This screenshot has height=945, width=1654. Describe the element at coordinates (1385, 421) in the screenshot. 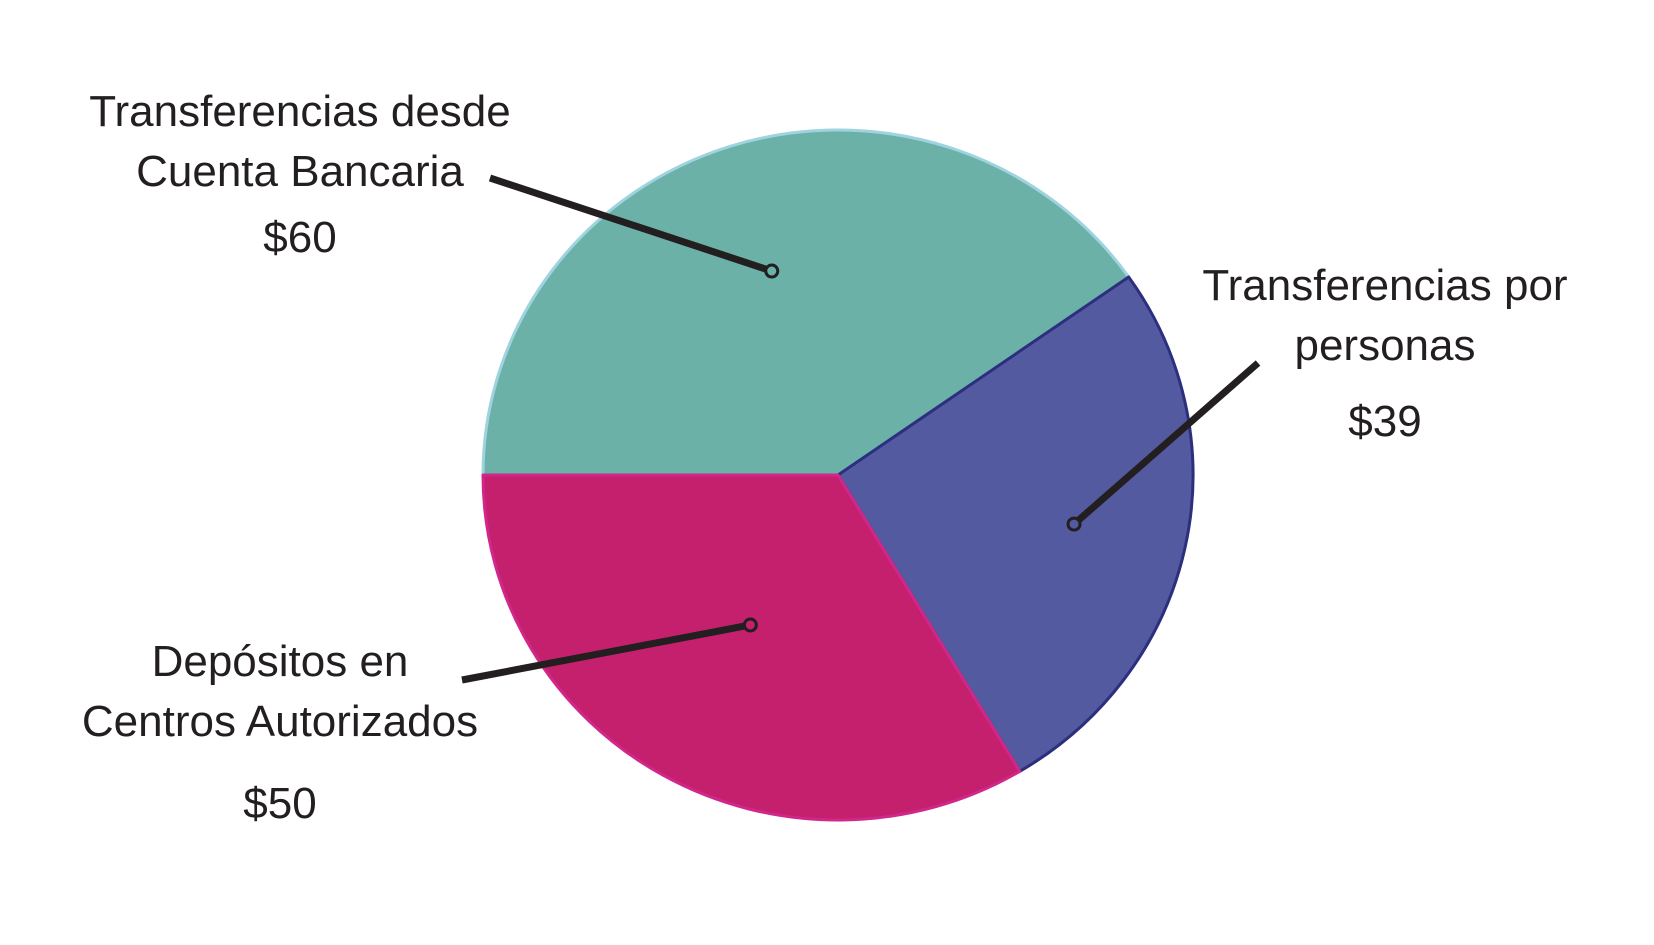

I see `slice-value-label: $39` at that location.